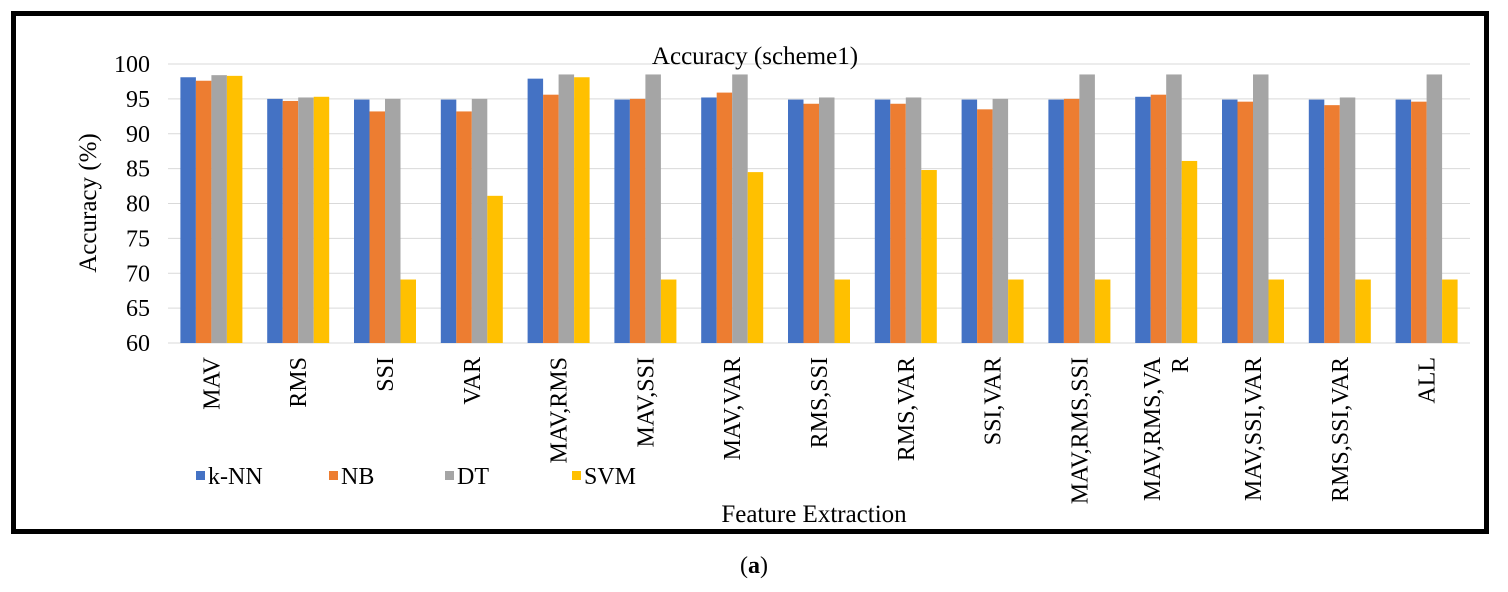 Image resolution: width=1508 pixels, height=592 pixels. What do you see at coordinates (755, 56) in the screenshot?
I see `chart-title: Accuracy (scheme1)` at bounding box center [755, 56].